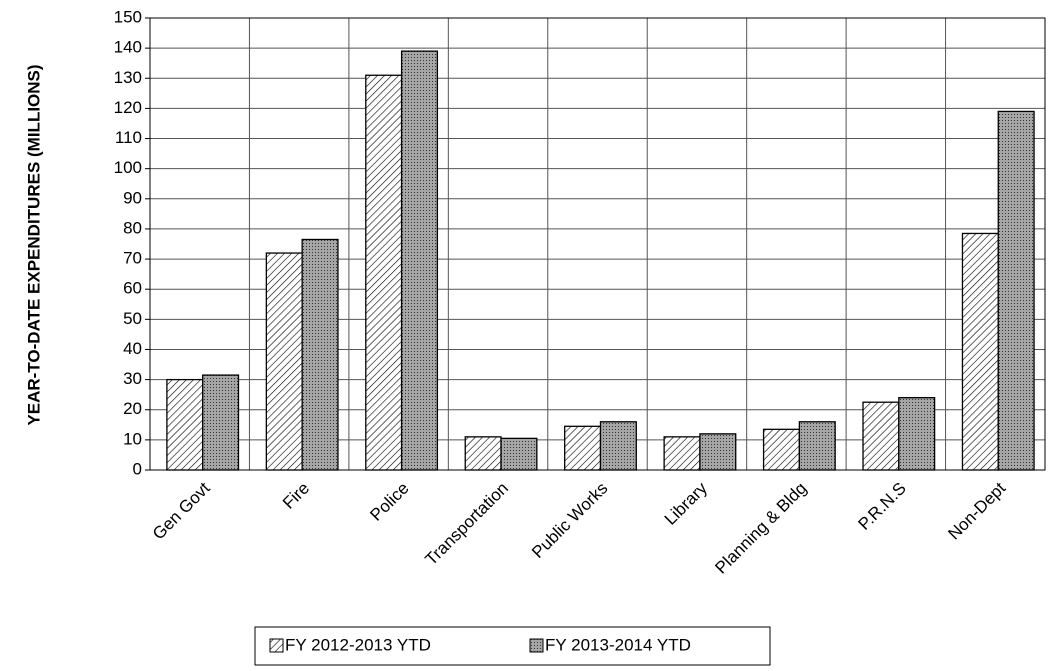 The width and height of the screenshot is (1050, 671). Describe the element at coordinates (389, 502) in the screenshot. I see `x-tick-label: Police` at that location.